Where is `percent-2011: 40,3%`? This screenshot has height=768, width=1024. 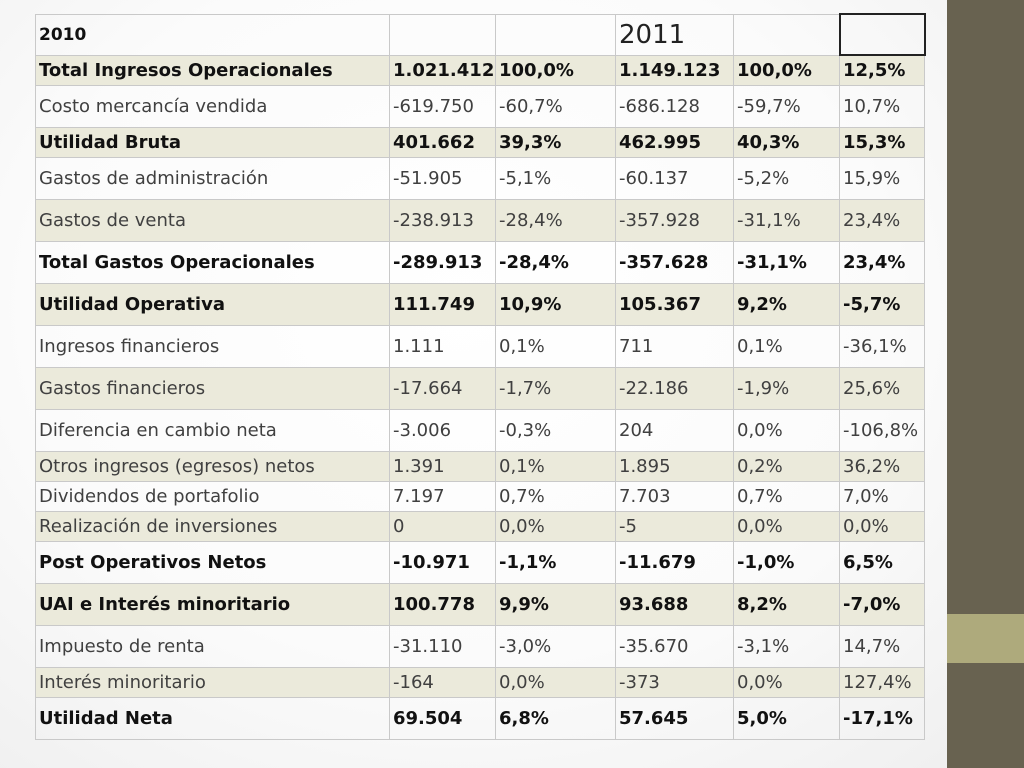 percent-2011: 40,3% is located at coordinates (786, 142).